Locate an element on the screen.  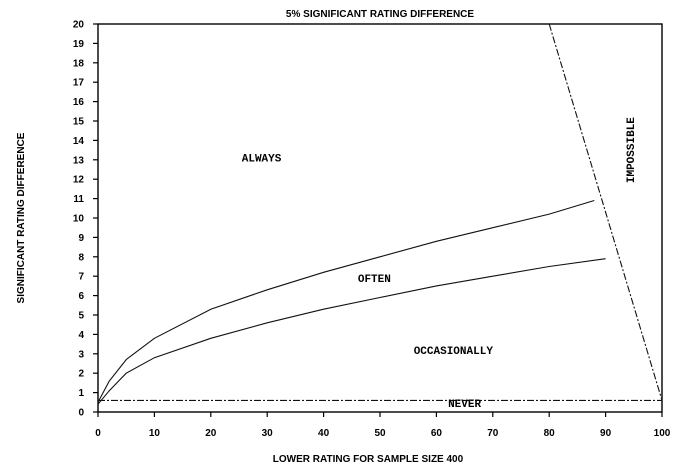
y-tick-label: 0 is located at coordinates (81, 413).